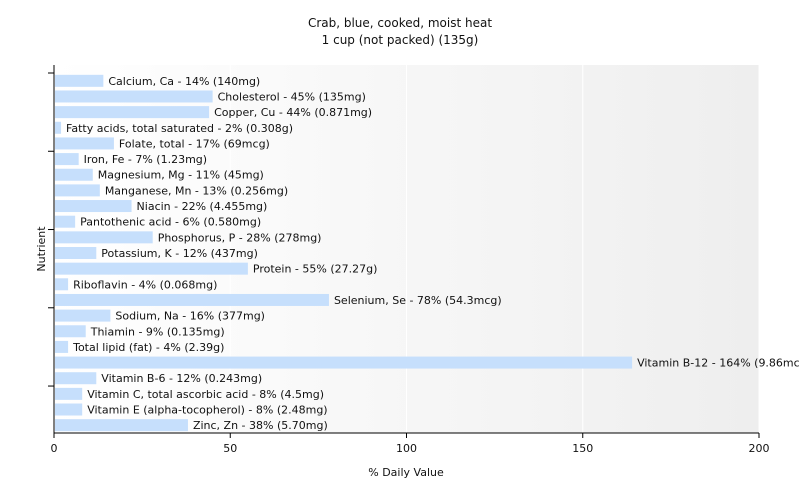 Image resolution: width=800 pixels, height=504 pixels. What do you see at coordinates (181, 175) in the screenshot?
I see `bar-label: Magnesium, Mg - 11% (45mg)` at bounding box center [181, 175].